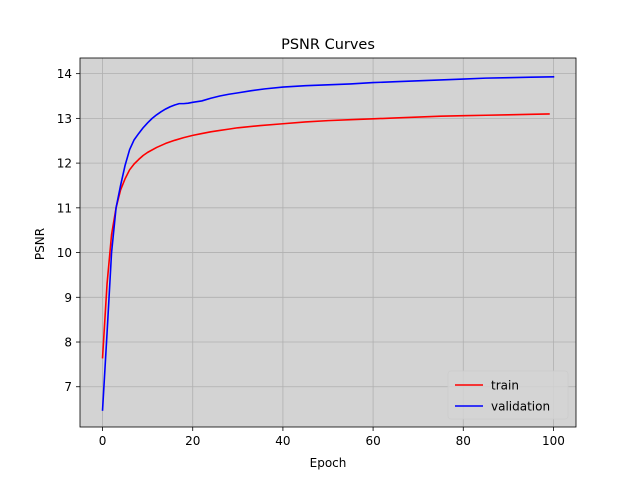 The height and width of the screenshot is (484, 640). I want to click on y-tick-label: 13, so click(64, 119).